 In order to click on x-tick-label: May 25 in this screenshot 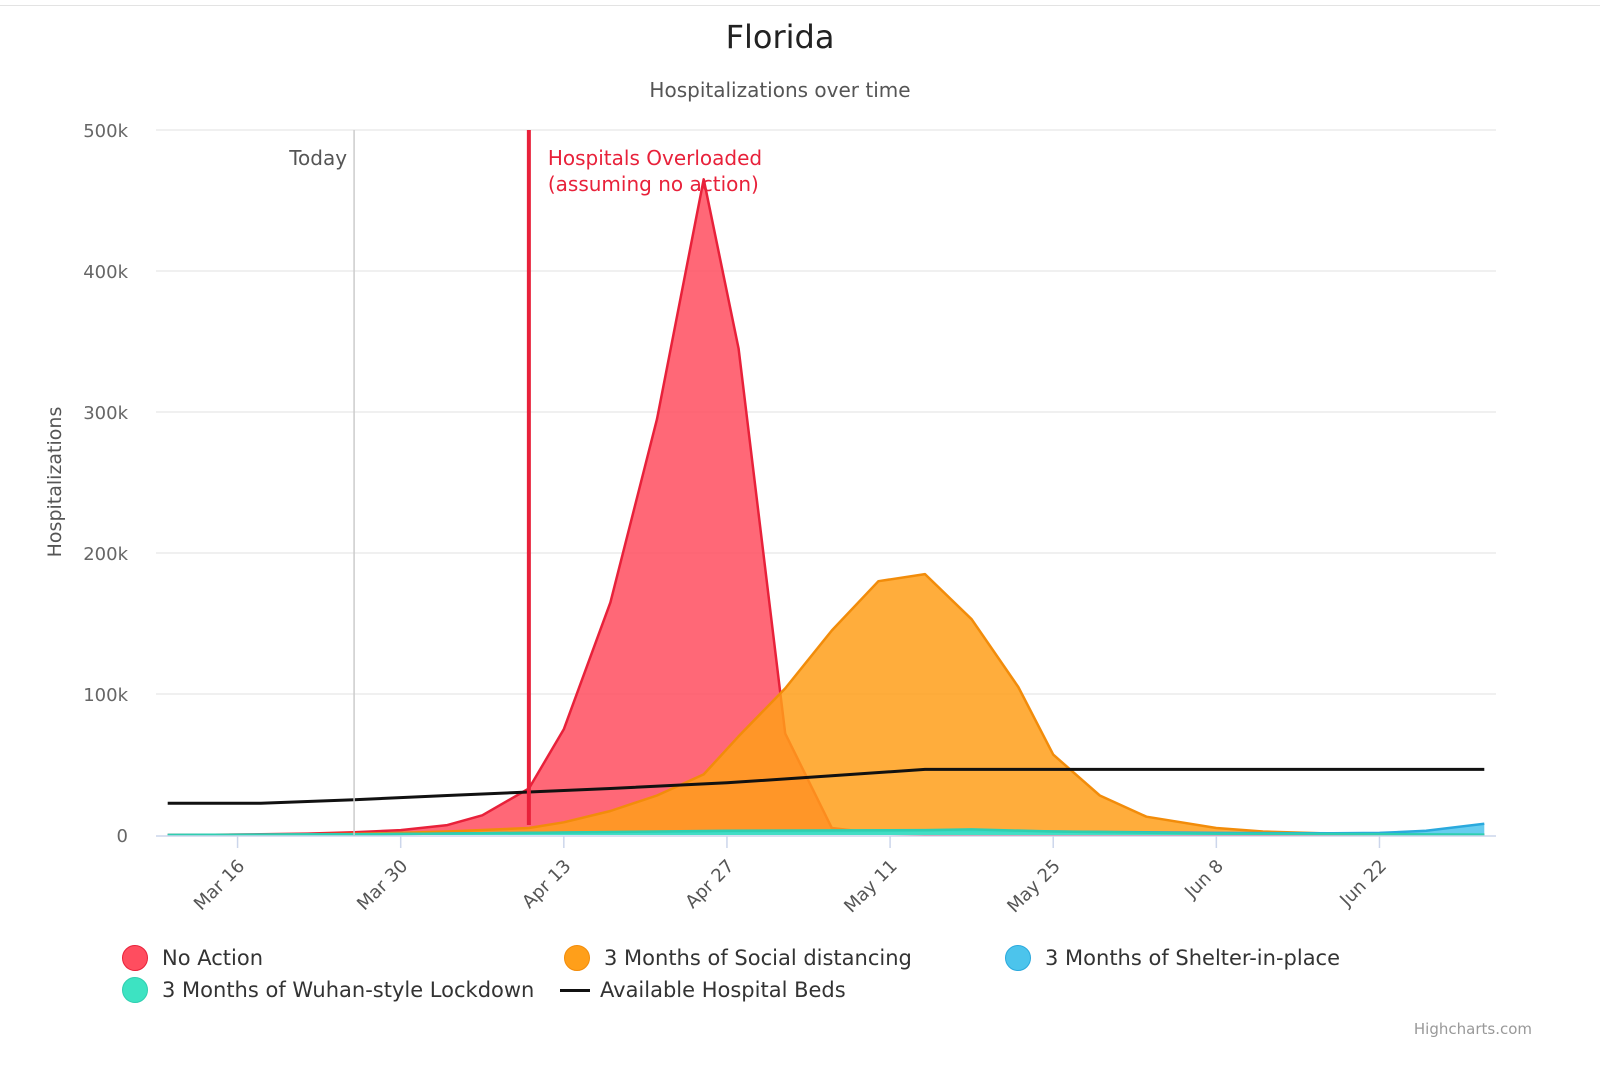, I will do `click(1033, 886)`.